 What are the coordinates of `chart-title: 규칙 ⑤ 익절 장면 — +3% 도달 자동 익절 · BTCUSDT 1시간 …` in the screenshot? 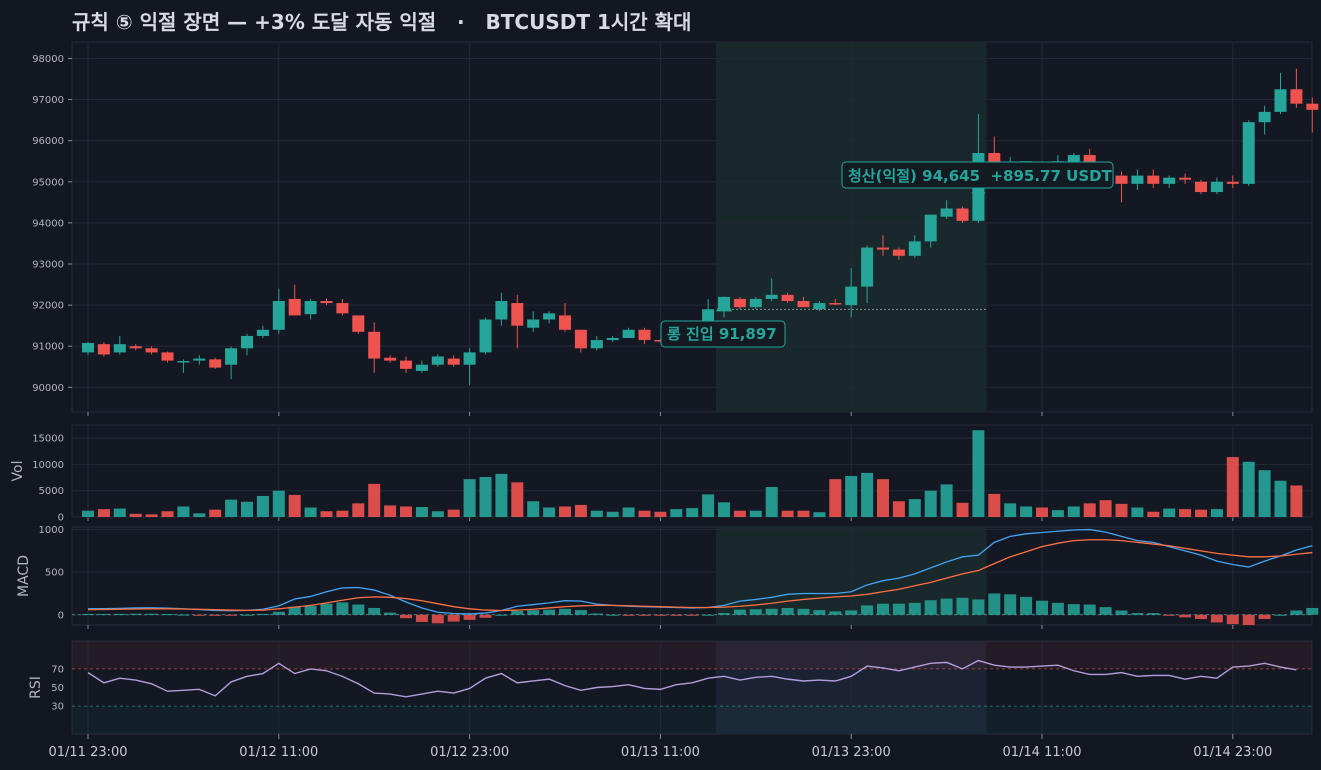 It's located at (382, 22).